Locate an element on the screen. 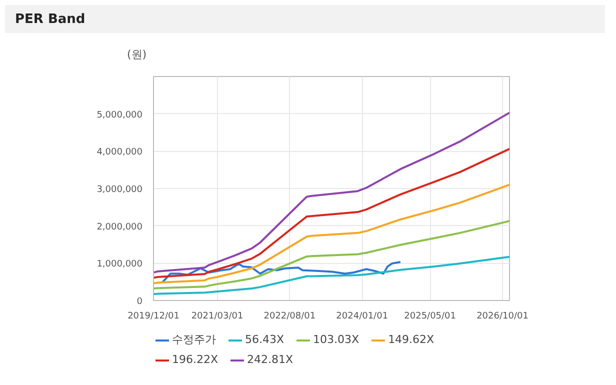  x-tick-label: 2021/03/01 is located at coordinates (217, 317).